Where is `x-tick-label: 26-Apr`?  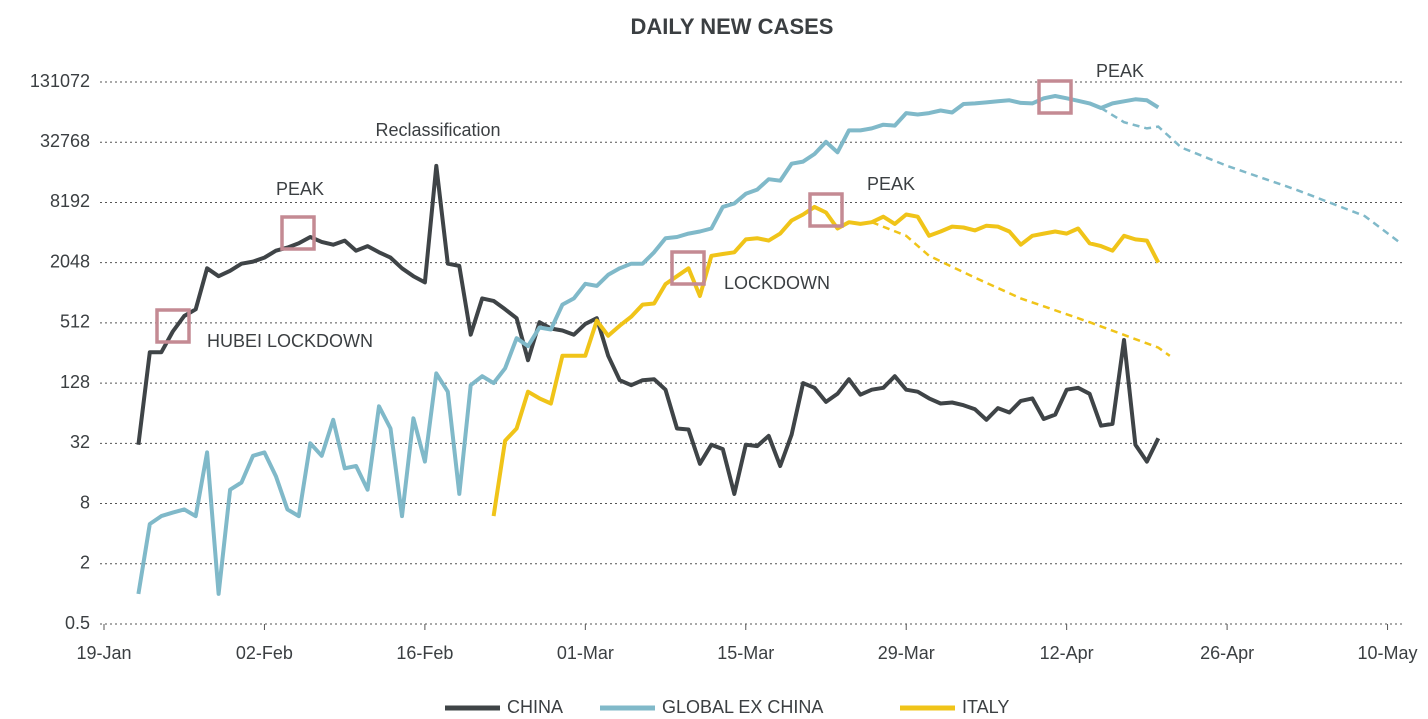 x-tick-label: 26-Apr is located at coordinates (1227, 653).